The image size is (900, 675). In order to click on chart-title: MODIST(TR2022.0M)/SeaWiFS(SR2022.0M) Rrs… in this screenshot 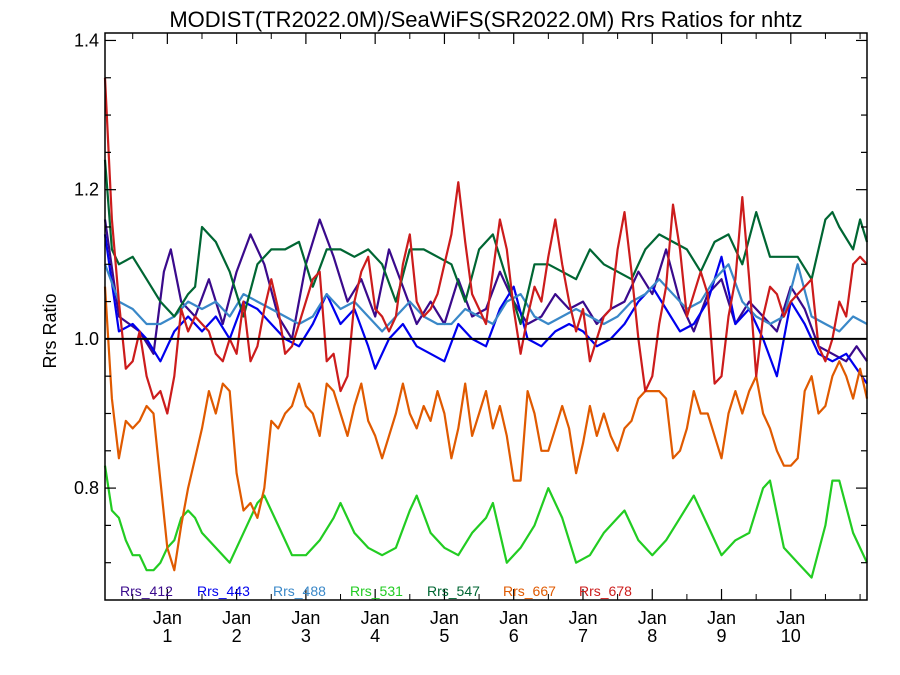, I will do `click(485, 19)`.